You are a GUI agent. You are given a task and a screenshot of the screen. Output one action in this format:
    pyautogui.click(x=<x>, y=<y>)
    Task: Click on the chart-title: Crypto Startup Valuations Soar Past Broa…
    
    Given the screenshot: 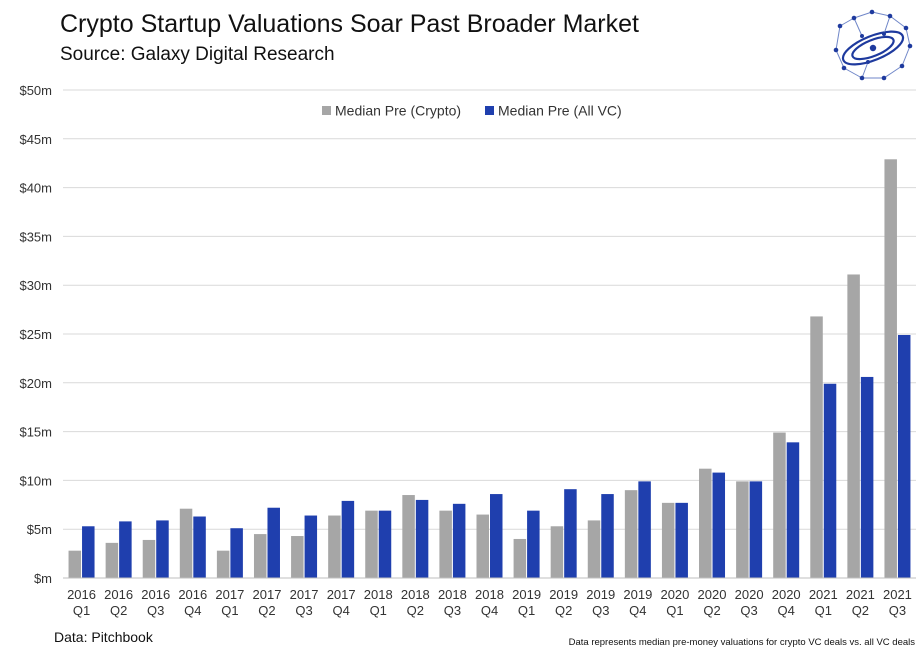 What is the action you would take?
    pyautogui.click(x=349, y=24)
    